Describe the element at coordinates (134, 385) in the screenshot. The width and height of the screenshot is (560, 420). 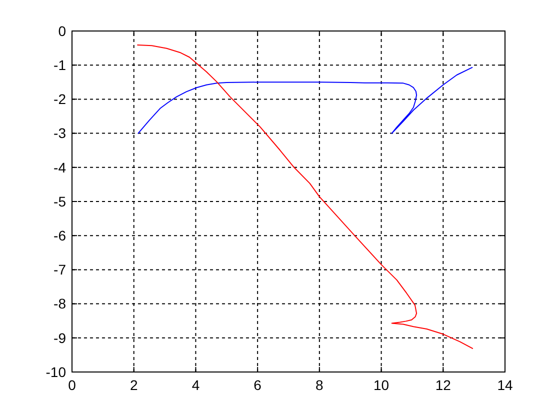
I see `x-tick-label: 2` at that location.